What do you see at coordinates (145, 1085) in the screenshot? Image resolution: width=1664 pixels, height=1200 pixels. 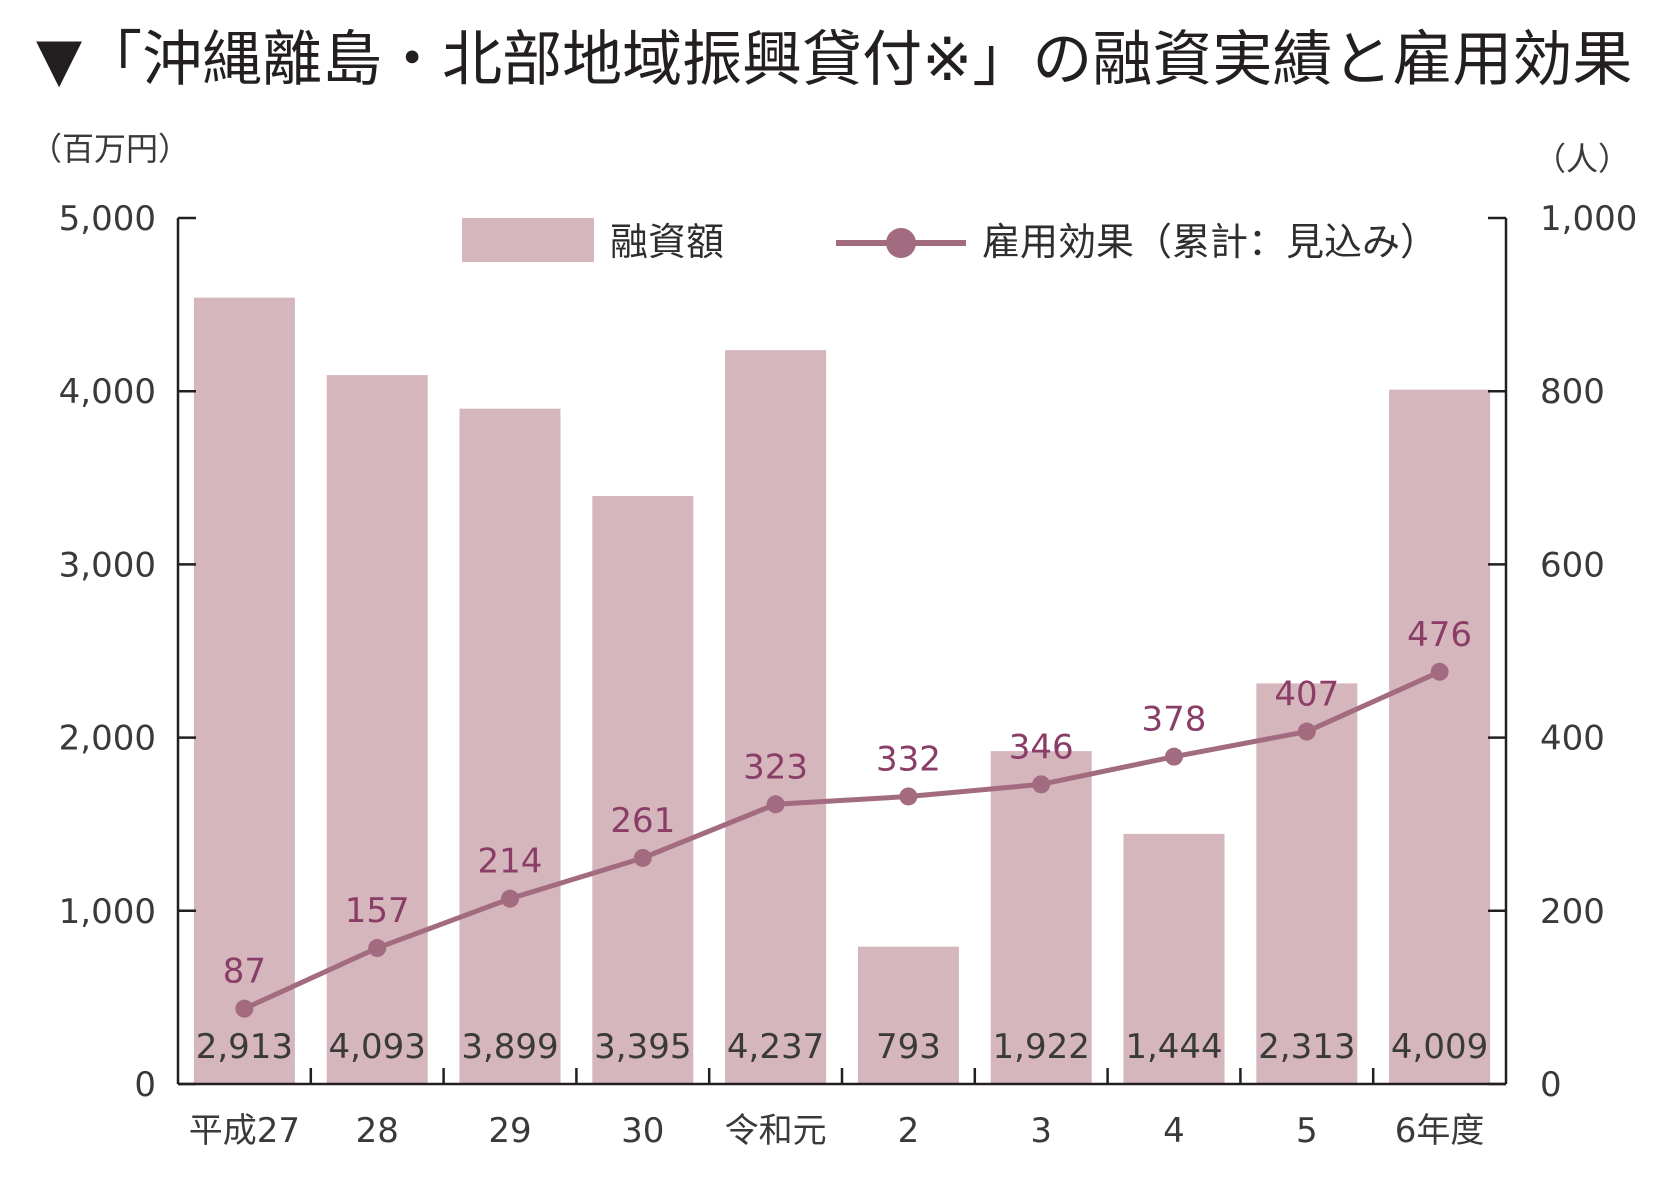 I see `left-tick-label: 0` at bounding box center [145, 1085].